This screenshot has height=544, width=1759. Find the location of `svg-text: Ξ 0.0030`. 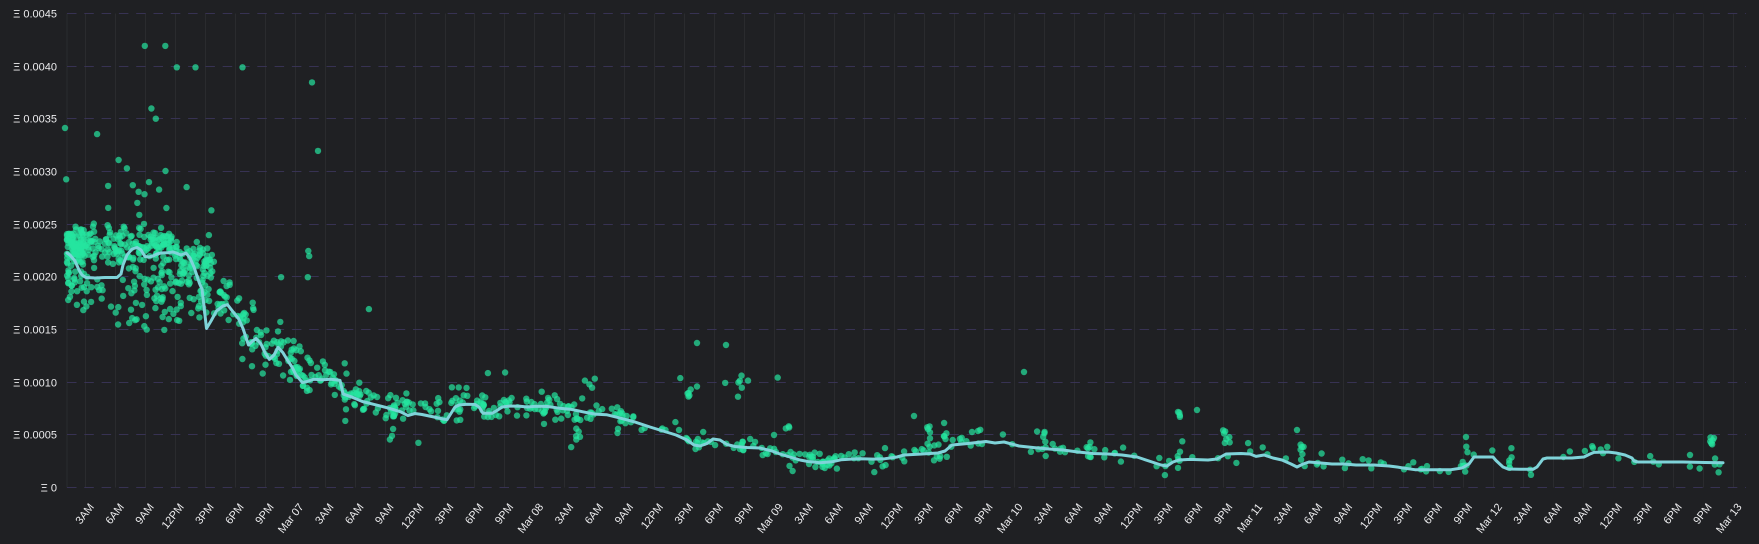

svg-text: Ξ 0.0030 is located at coordinates (35, 173).